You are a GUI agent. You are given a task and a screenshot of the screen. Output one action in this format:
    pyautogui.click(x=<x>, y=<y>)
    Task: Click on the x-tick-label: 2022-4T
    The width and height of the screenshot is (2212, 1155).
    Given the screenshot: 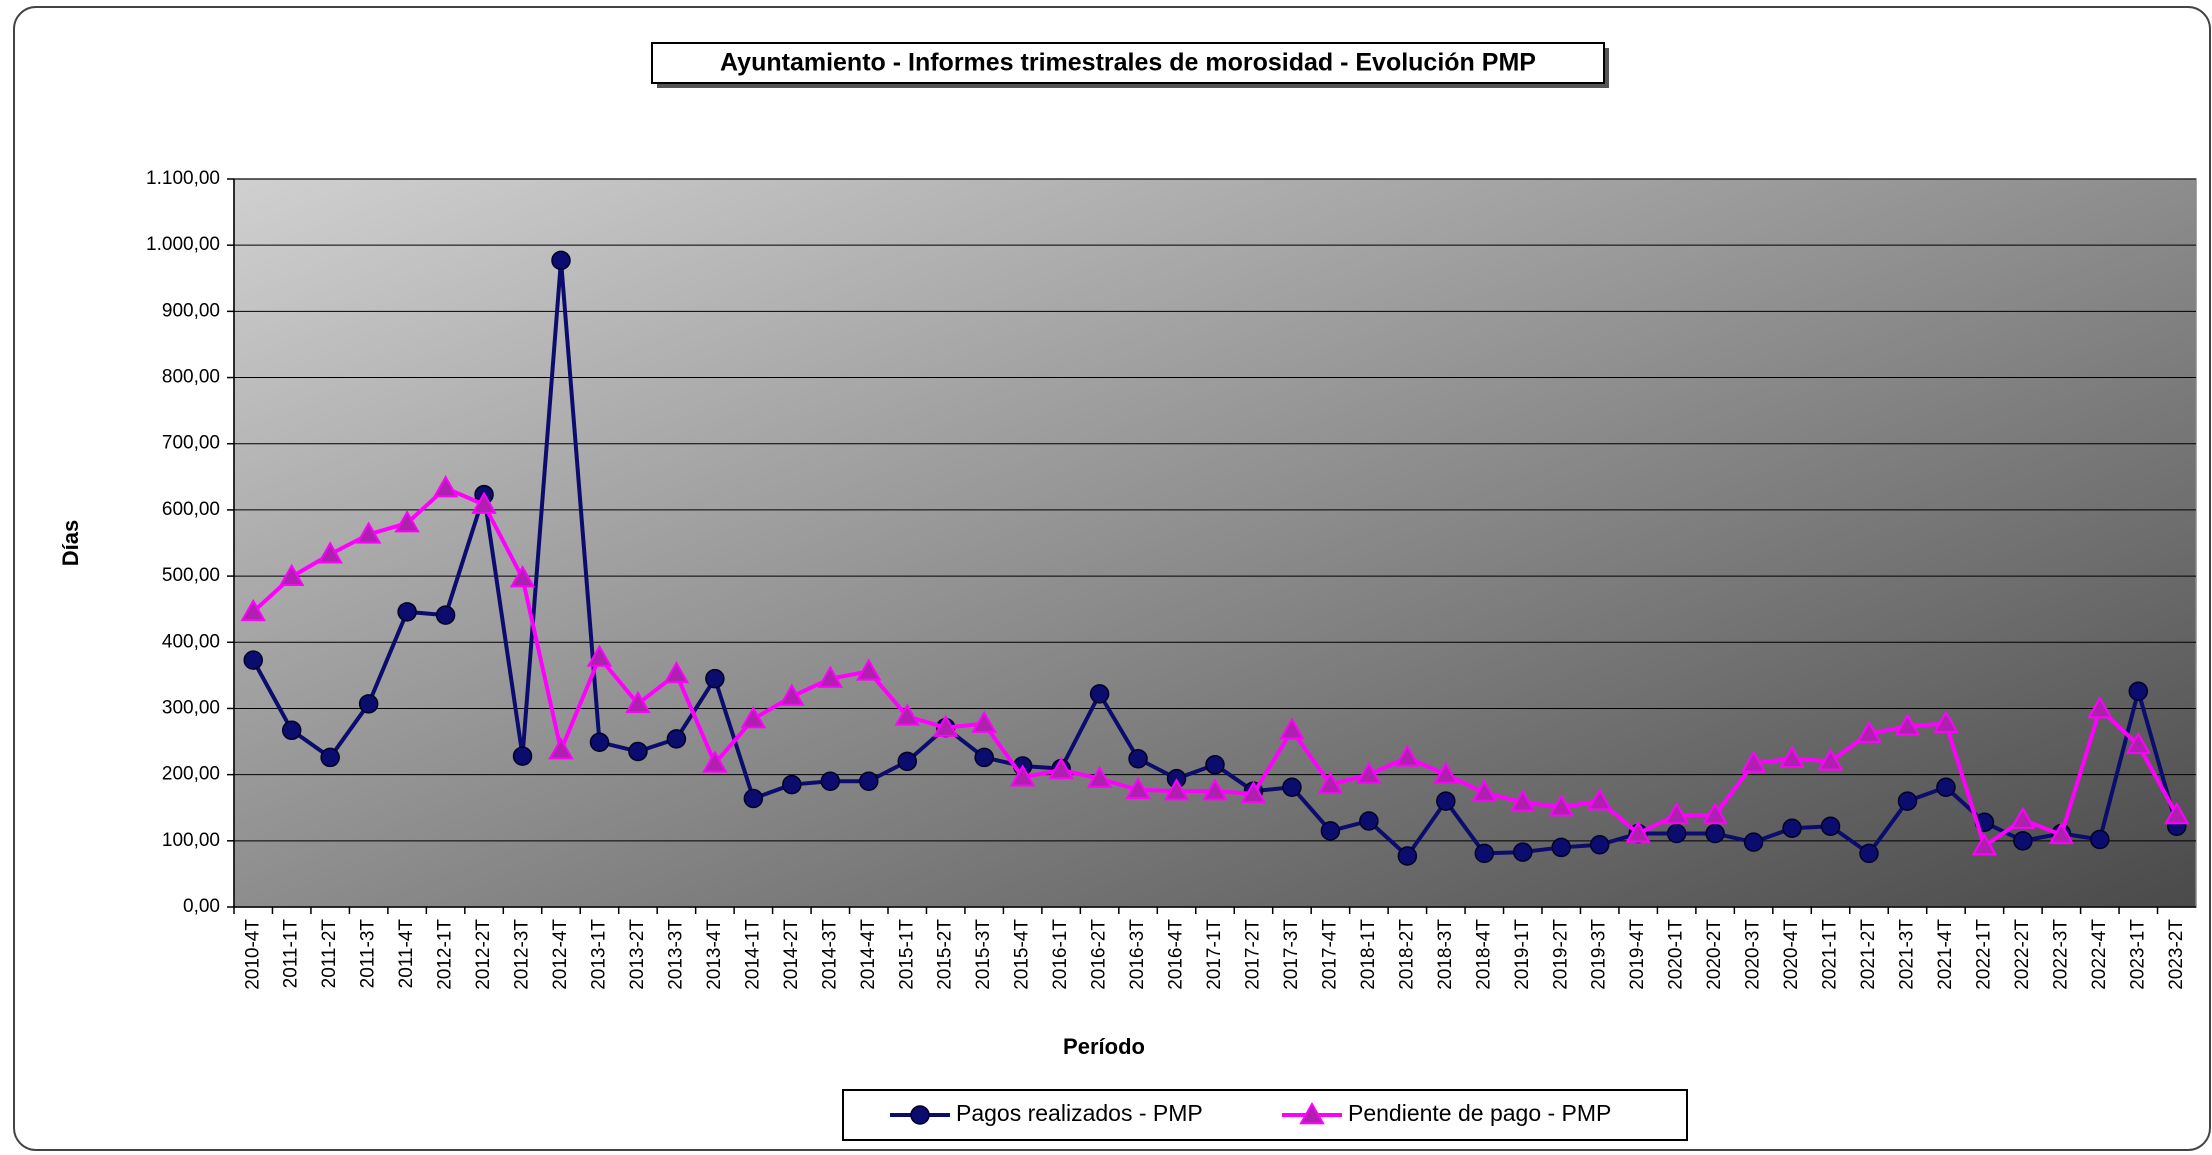 What is the action you would take?
    pyautogui.click(x=2099, y=954)
    